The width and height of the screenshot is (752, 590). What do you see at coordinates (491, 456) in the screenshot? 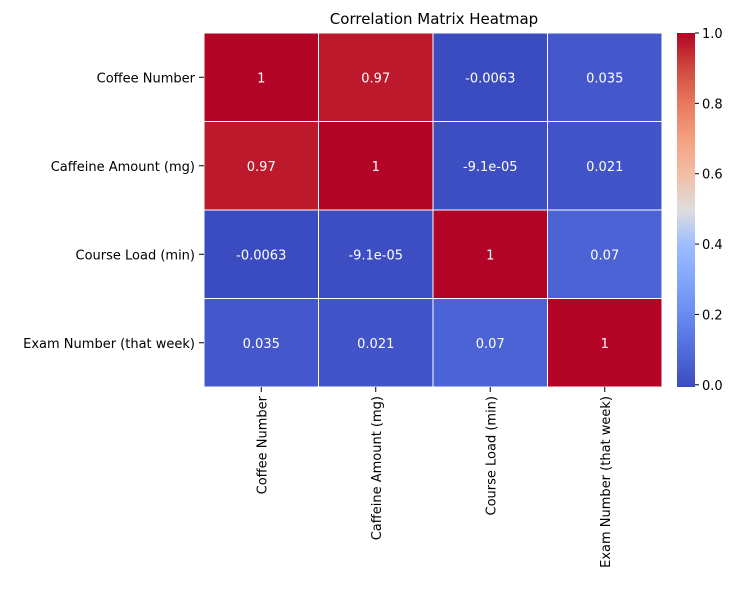
I see `x-tick-label: Course Load (min)` at bounding box center [491, 456].